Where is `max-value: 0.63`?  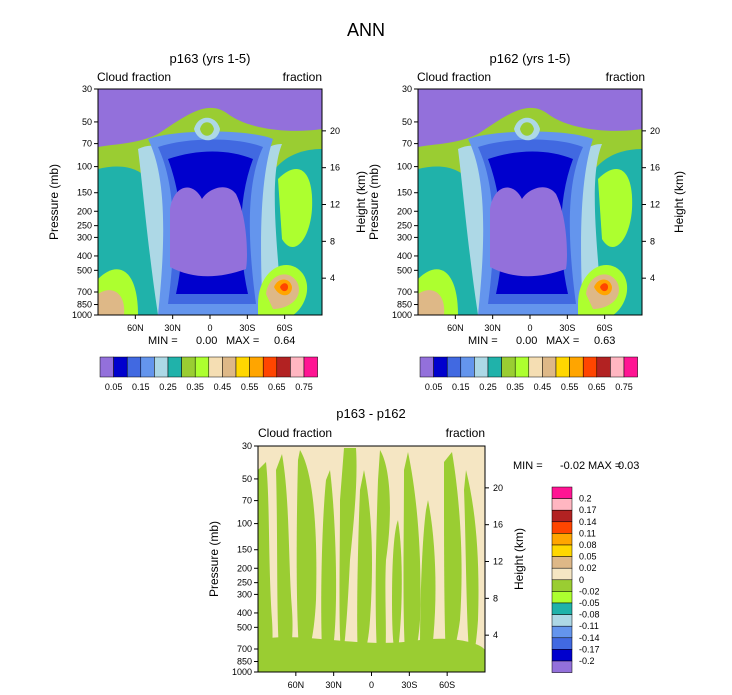
max-value: 0.63 is located at coordinates (604, 341).